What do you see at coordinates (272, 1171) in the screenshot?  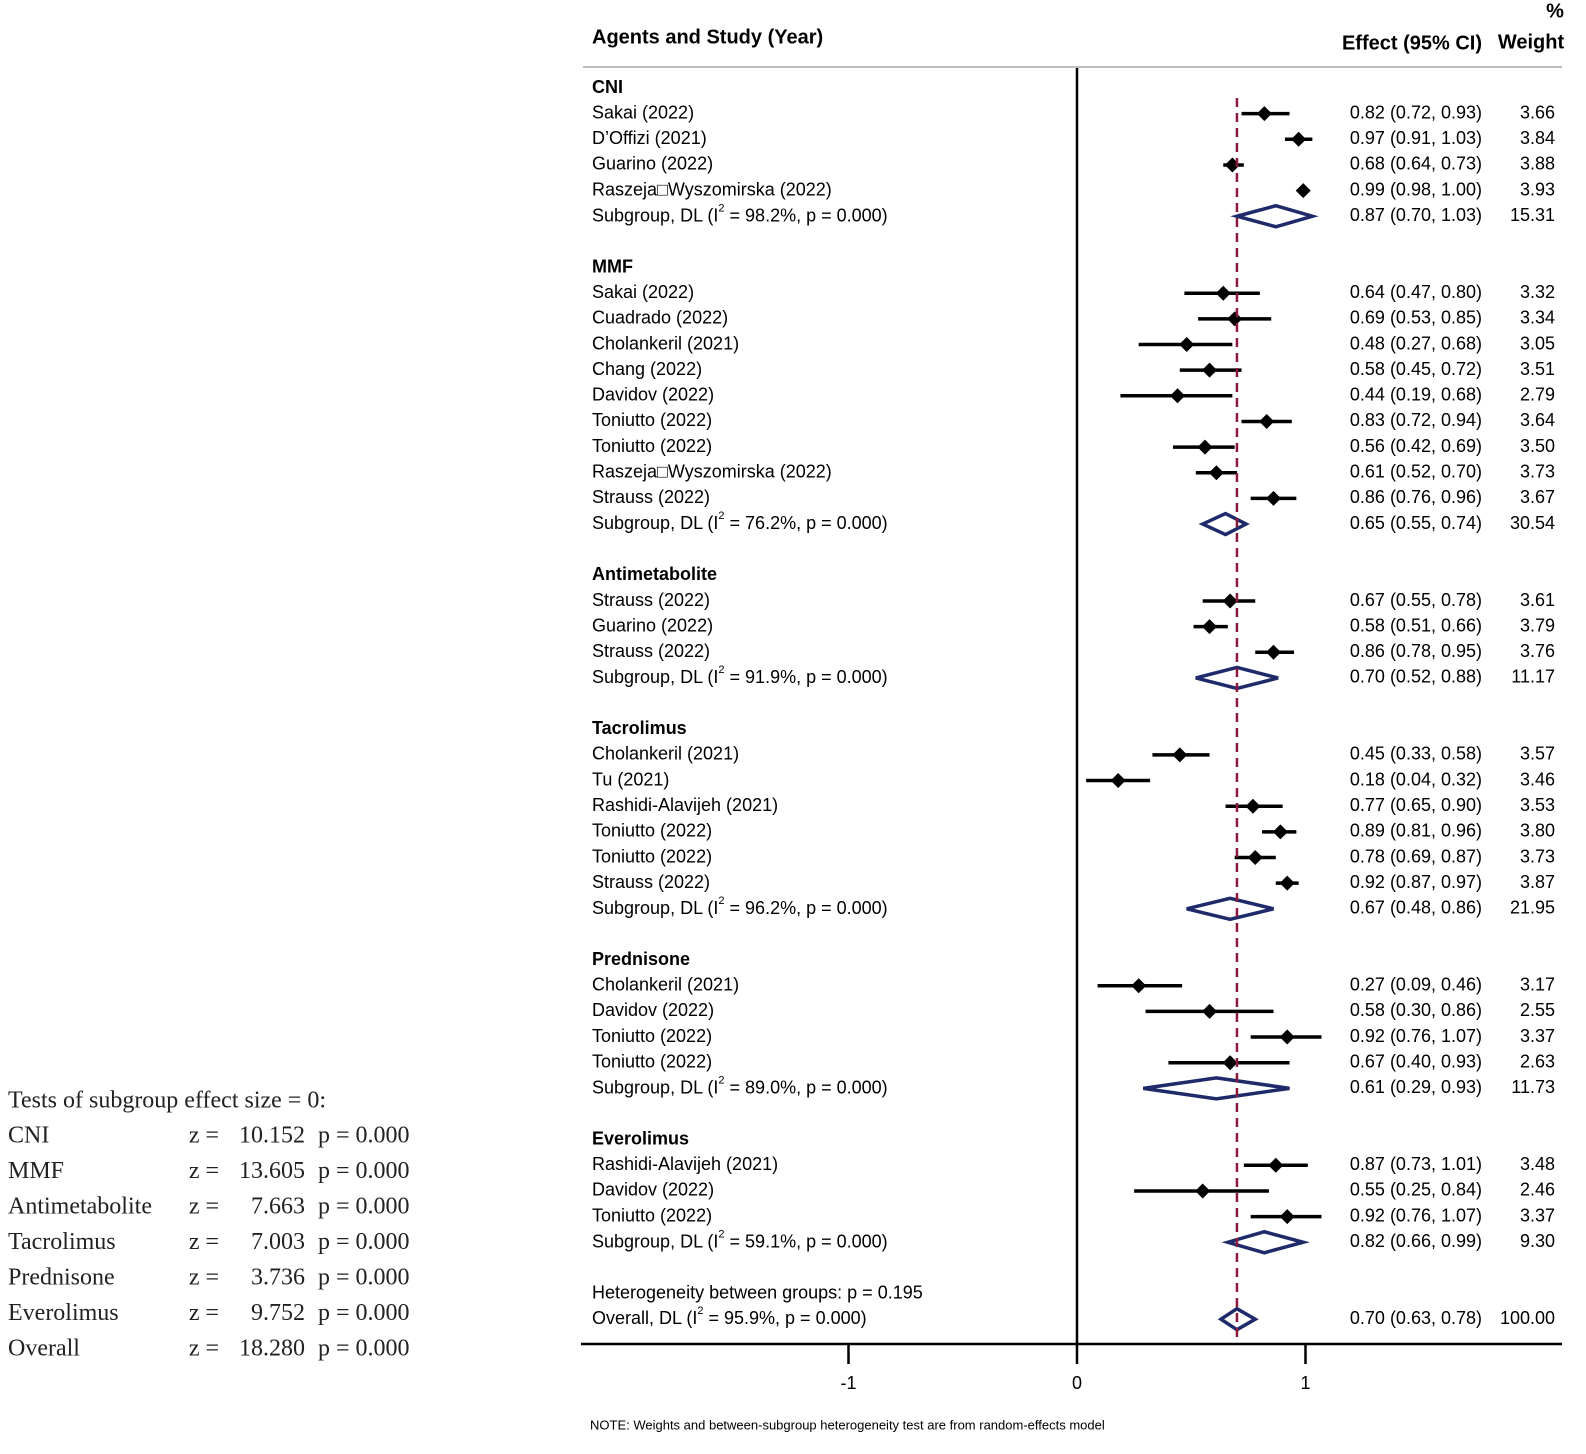 I see `test-z-value: 13.605` at bounding box center [272, 1171].